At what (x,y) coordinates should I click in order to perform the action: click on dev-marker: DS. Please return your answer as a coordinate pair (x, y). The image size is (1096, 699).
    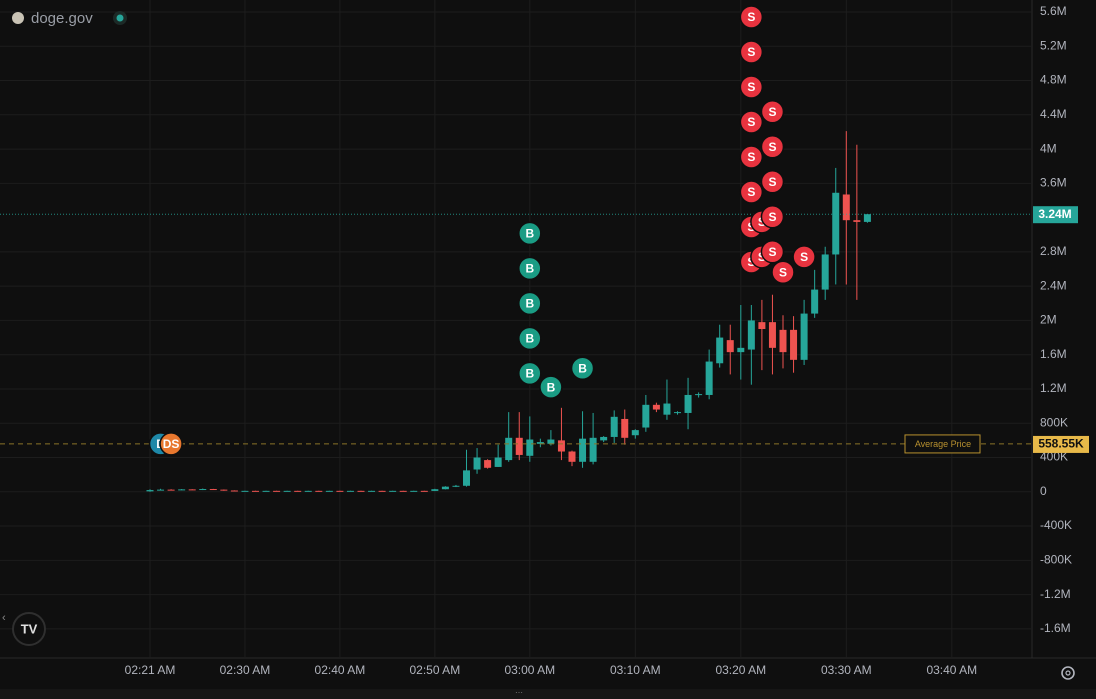
    Looking at the image, I should click on (171, 444).